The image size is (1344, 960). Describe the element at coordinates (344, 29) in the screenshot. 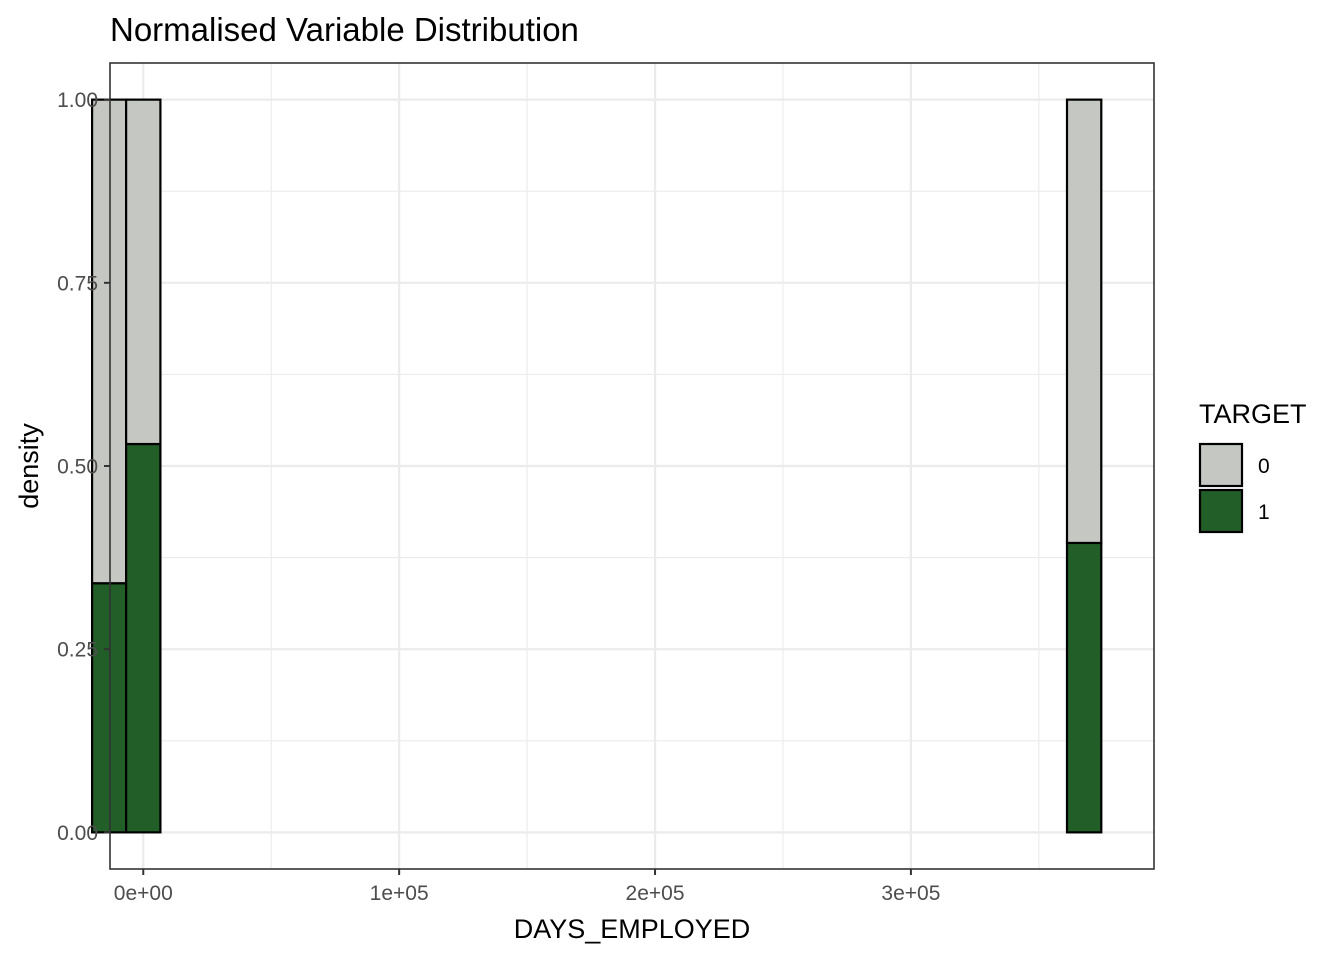

I see `chart-title: Normalised Variable Distribution` at that location.